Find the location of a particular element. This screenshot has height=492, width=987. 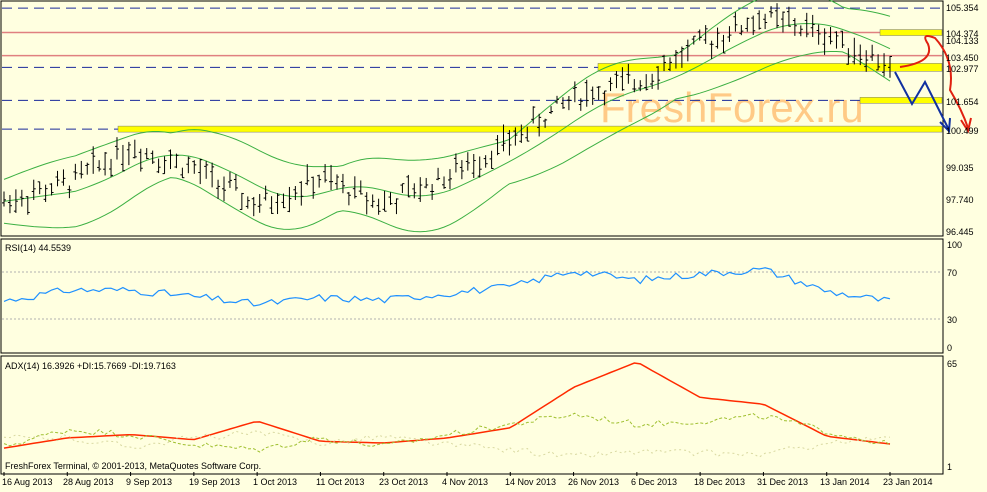

price-axis-label: 97.740 is located at coordinates (960, 200).